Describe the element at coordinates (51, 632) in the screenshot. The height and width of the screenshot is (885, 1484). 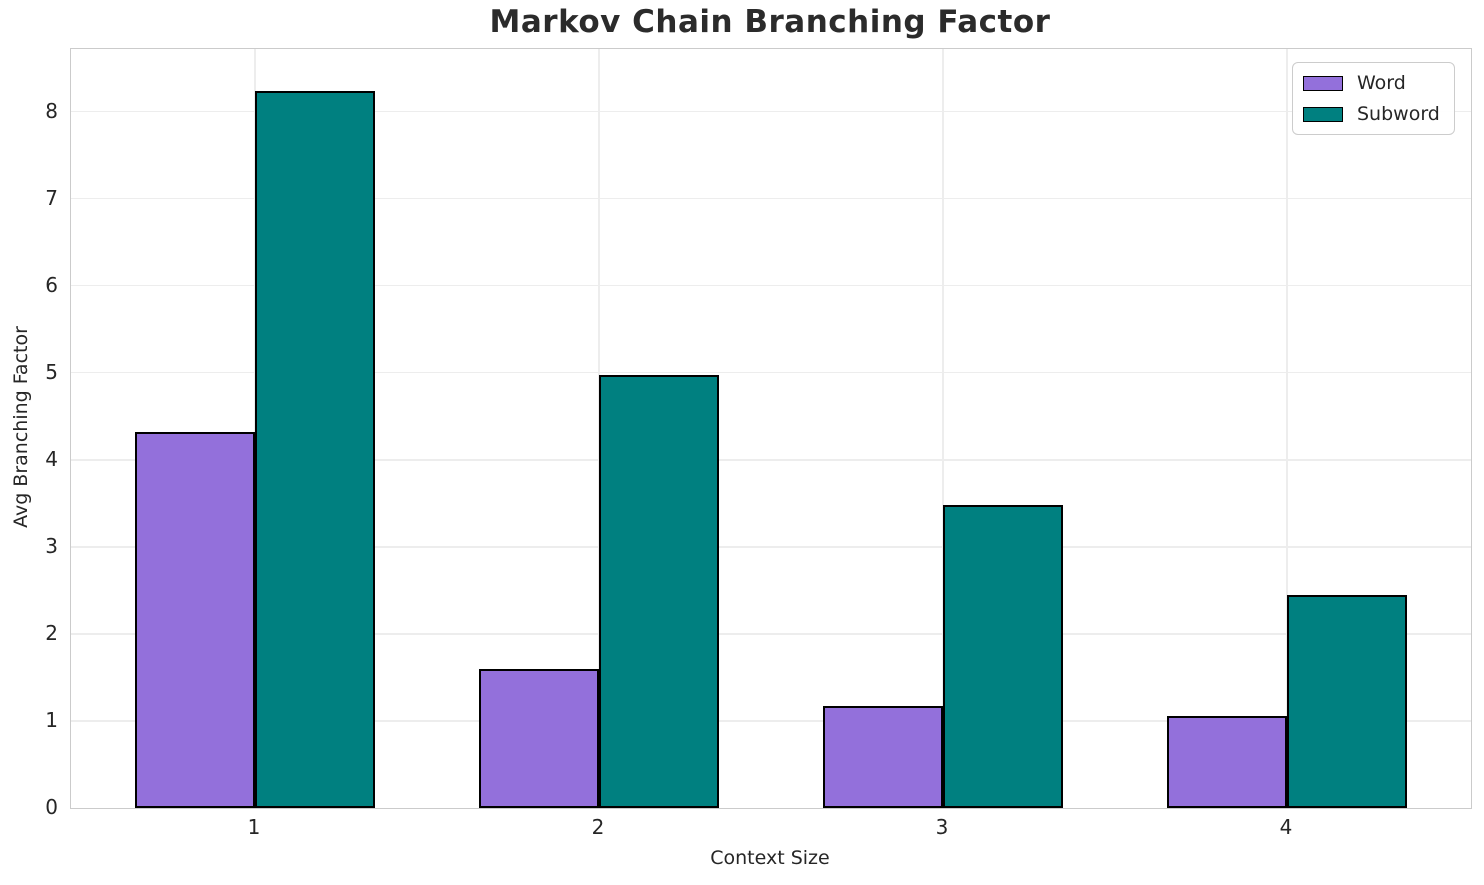
I see `y-tick-label-2: 2` at that location.